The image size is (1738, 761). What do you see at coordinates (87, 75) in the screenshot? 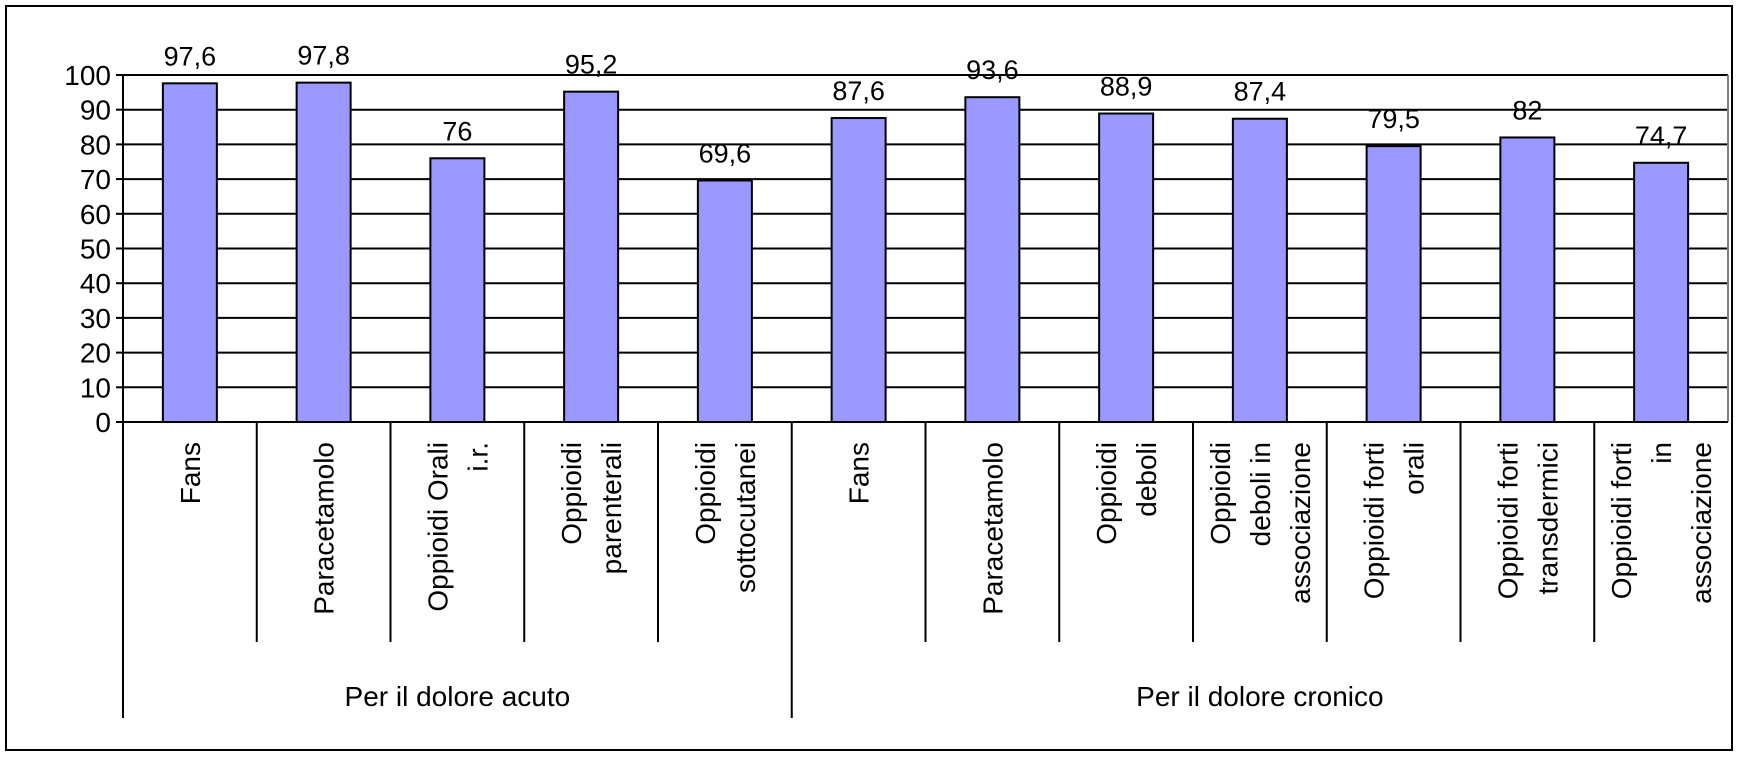
I see `y-tick-label: 100` at bounding box center [87, 75].